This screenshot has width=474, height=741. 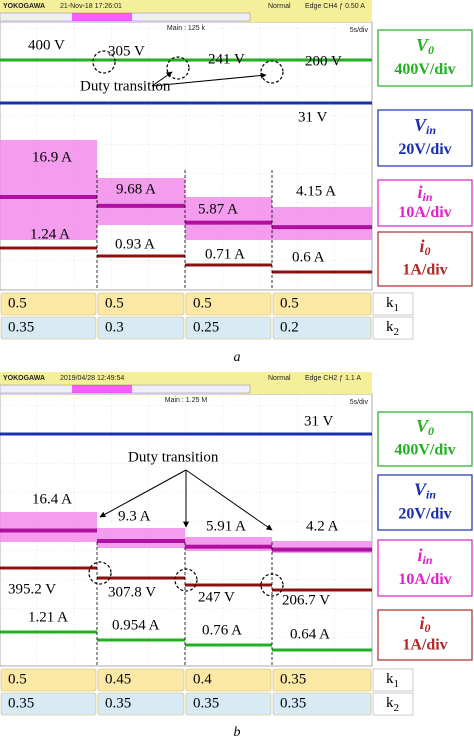 I want to click on i0-label: 0.93 A, so click(x=135, y=244).